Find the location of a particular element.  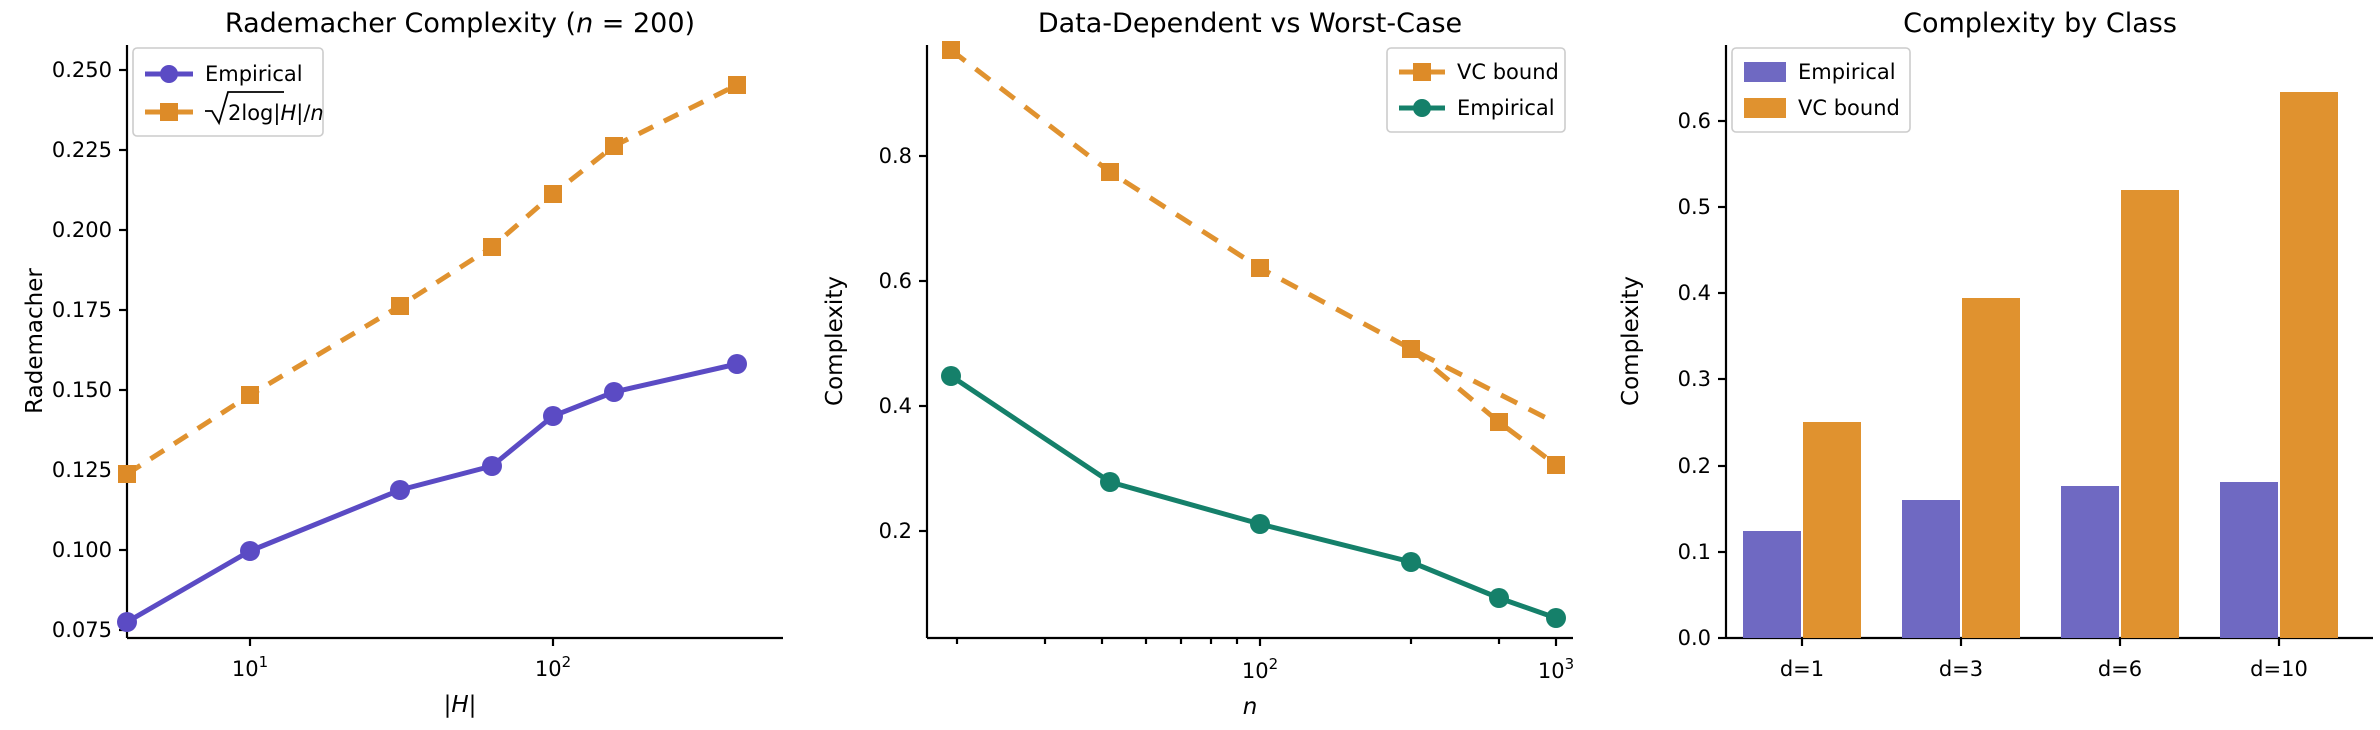

panel-2-legend-entry-vc-bound: VC bound is located at coordinates (1479, 72).